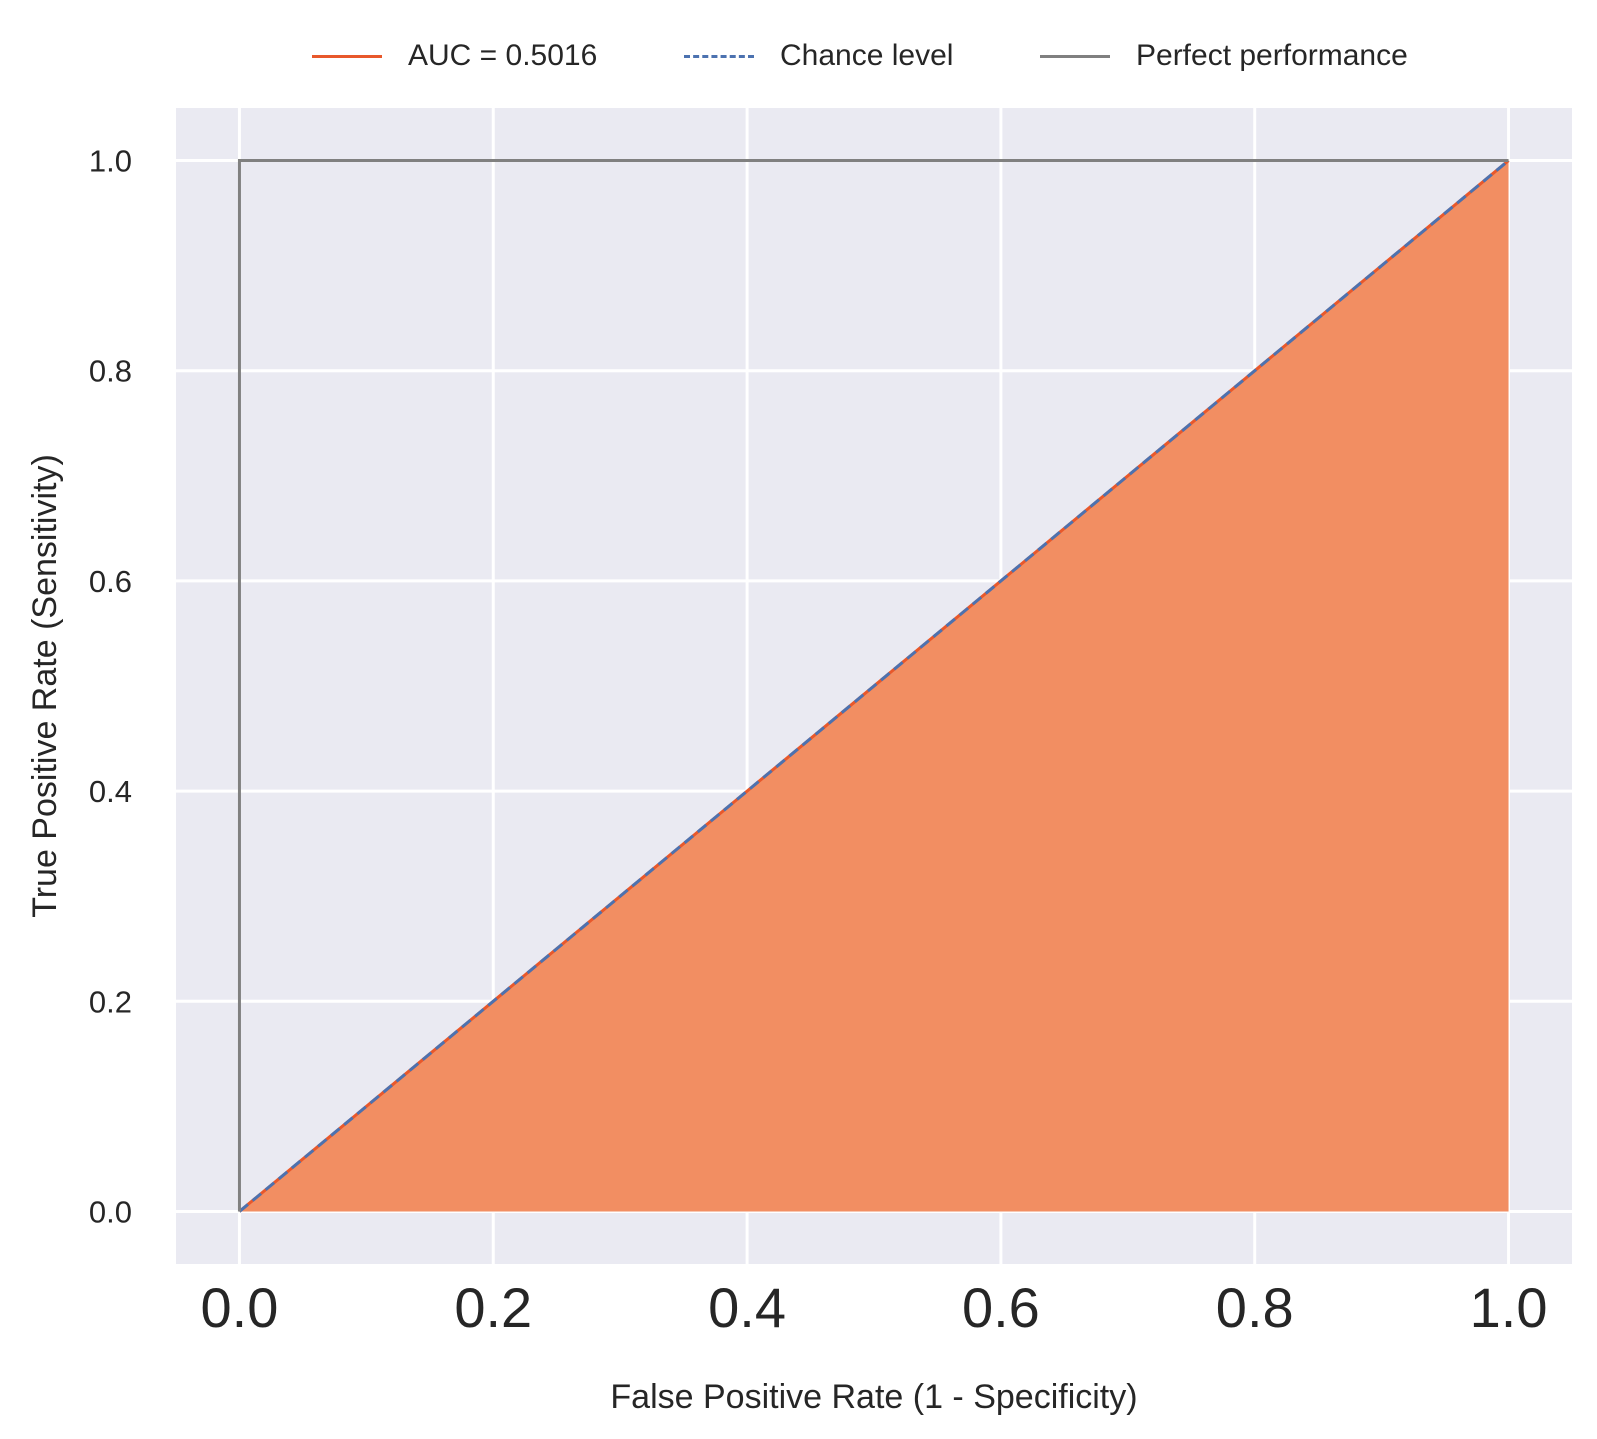 The height and width of the screenshot is (1439, 1597). Describe the element at coordinates (867, 55) in the screenshot. I see `legend-label-chance: Chance level` at that location.